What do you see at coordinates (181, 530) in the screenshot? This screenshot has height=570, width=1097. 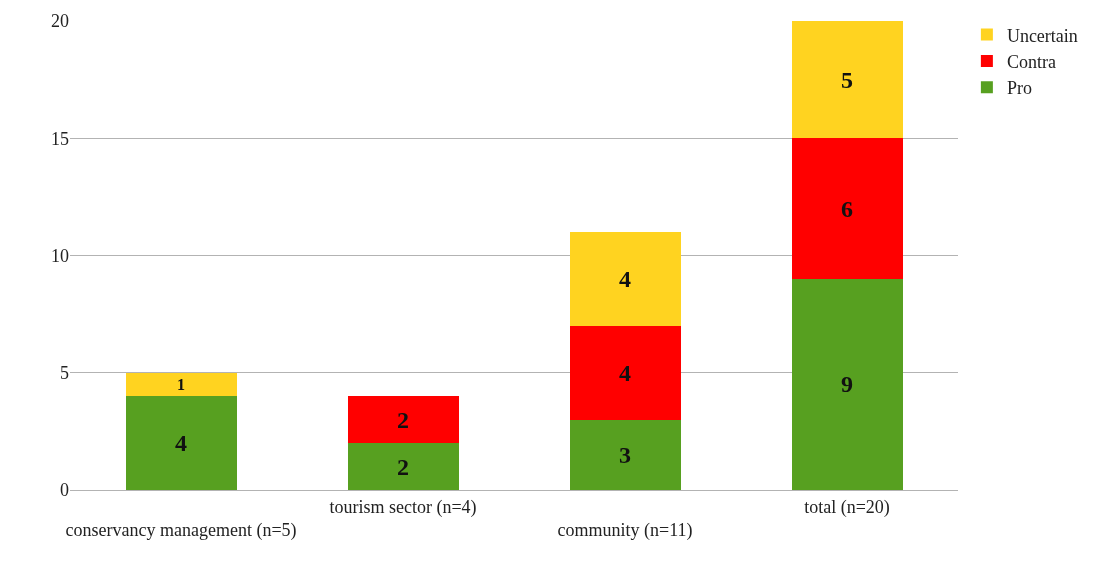 I see `x-tick-label: conservancy management (n=5)` at bounding box center [181, 530].